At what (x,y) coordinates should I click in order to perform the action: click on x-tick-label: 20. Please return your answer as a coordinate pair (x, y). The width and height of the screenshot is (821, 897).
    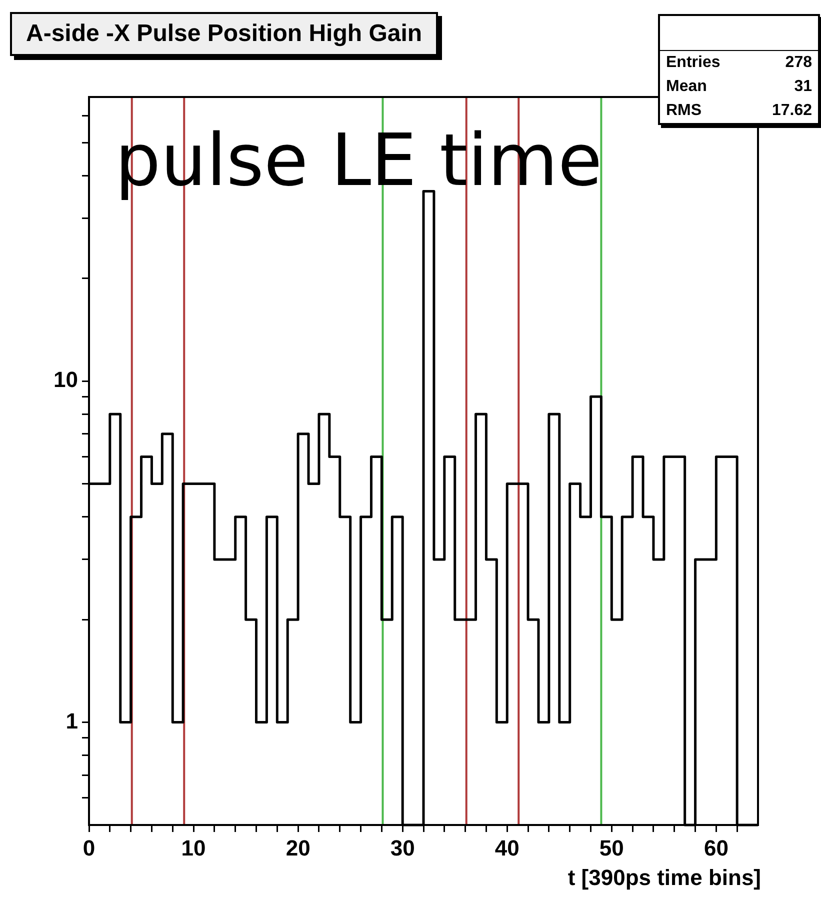
    Looking at the image, I should click on (298, 847).